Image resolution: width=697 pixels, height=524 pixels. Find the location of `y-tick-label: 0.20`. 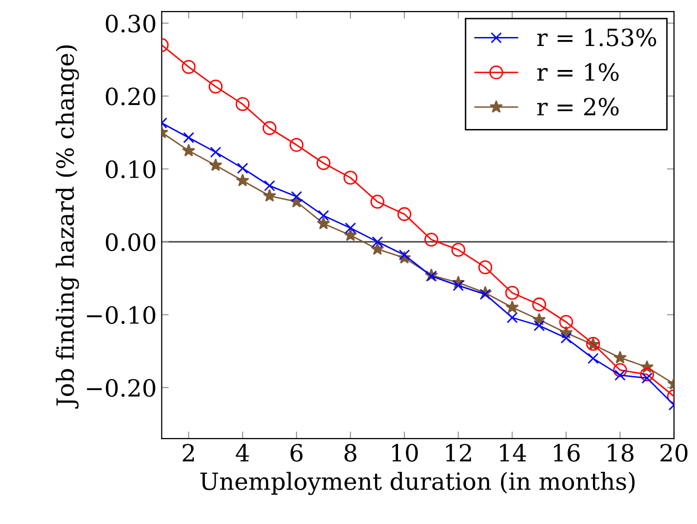

y-tick-label: 0.20 is located at coordinates (131, 97).